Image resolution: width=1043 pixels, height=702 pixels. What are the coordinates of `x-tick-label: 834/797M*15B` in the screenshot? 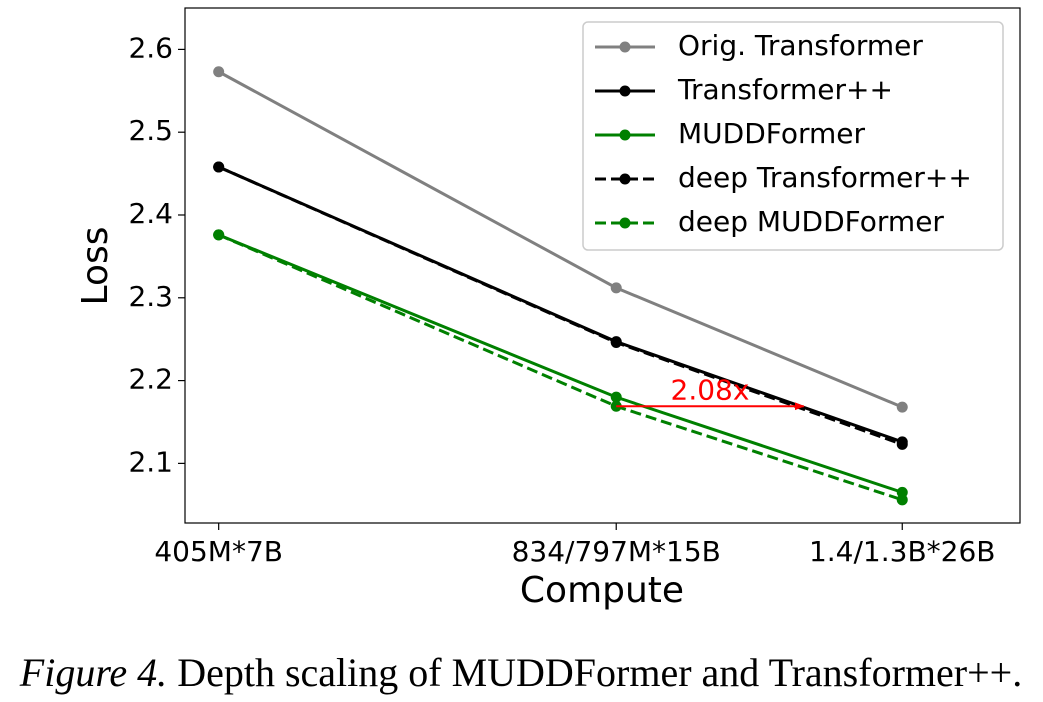 It's located at (616, 551).